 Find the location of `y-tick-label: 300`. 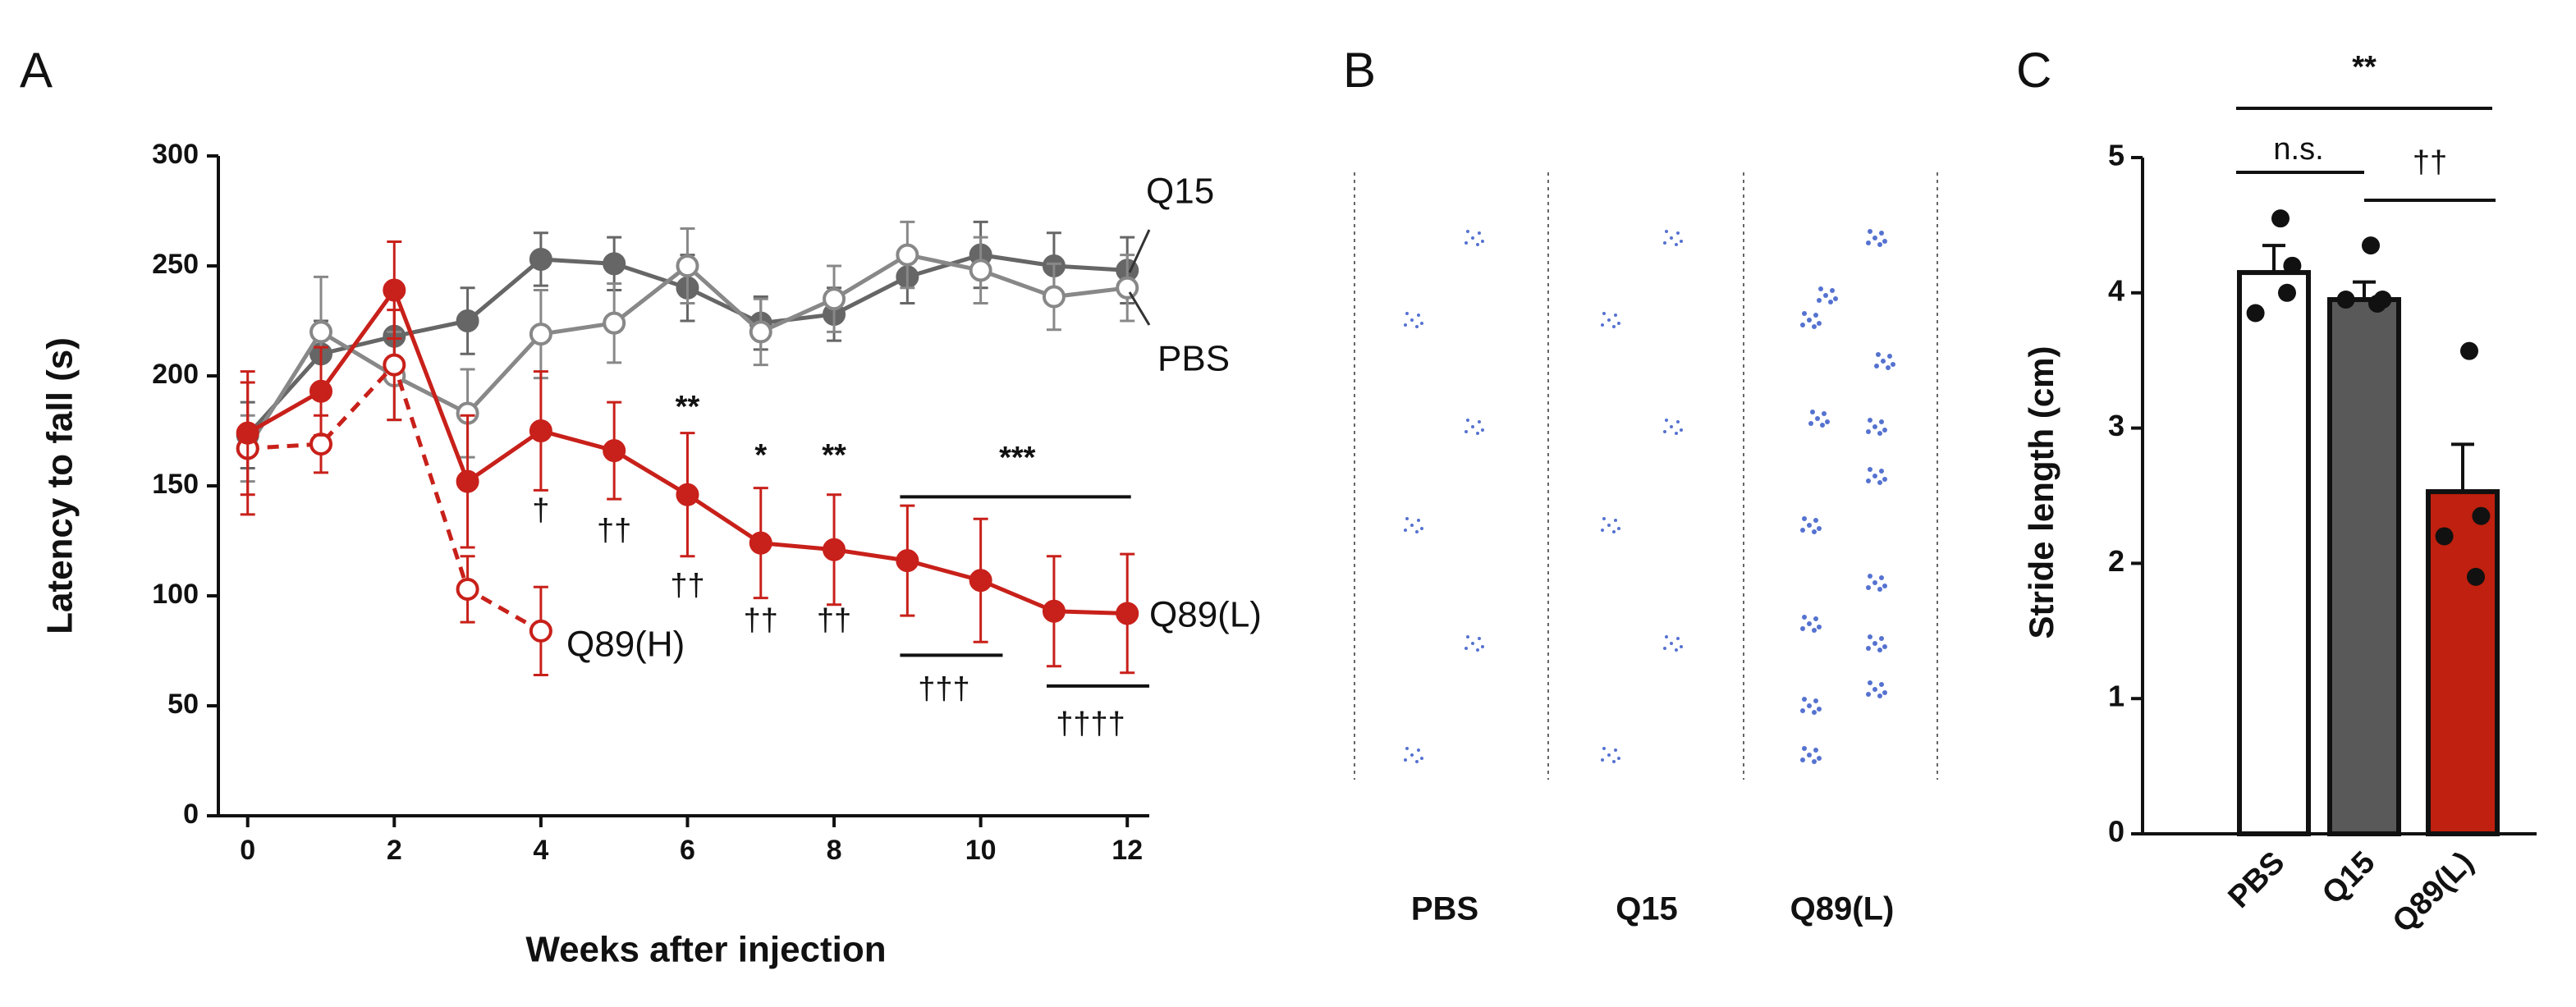

y-tick-label: 300 is located at coordinates (176, 154).